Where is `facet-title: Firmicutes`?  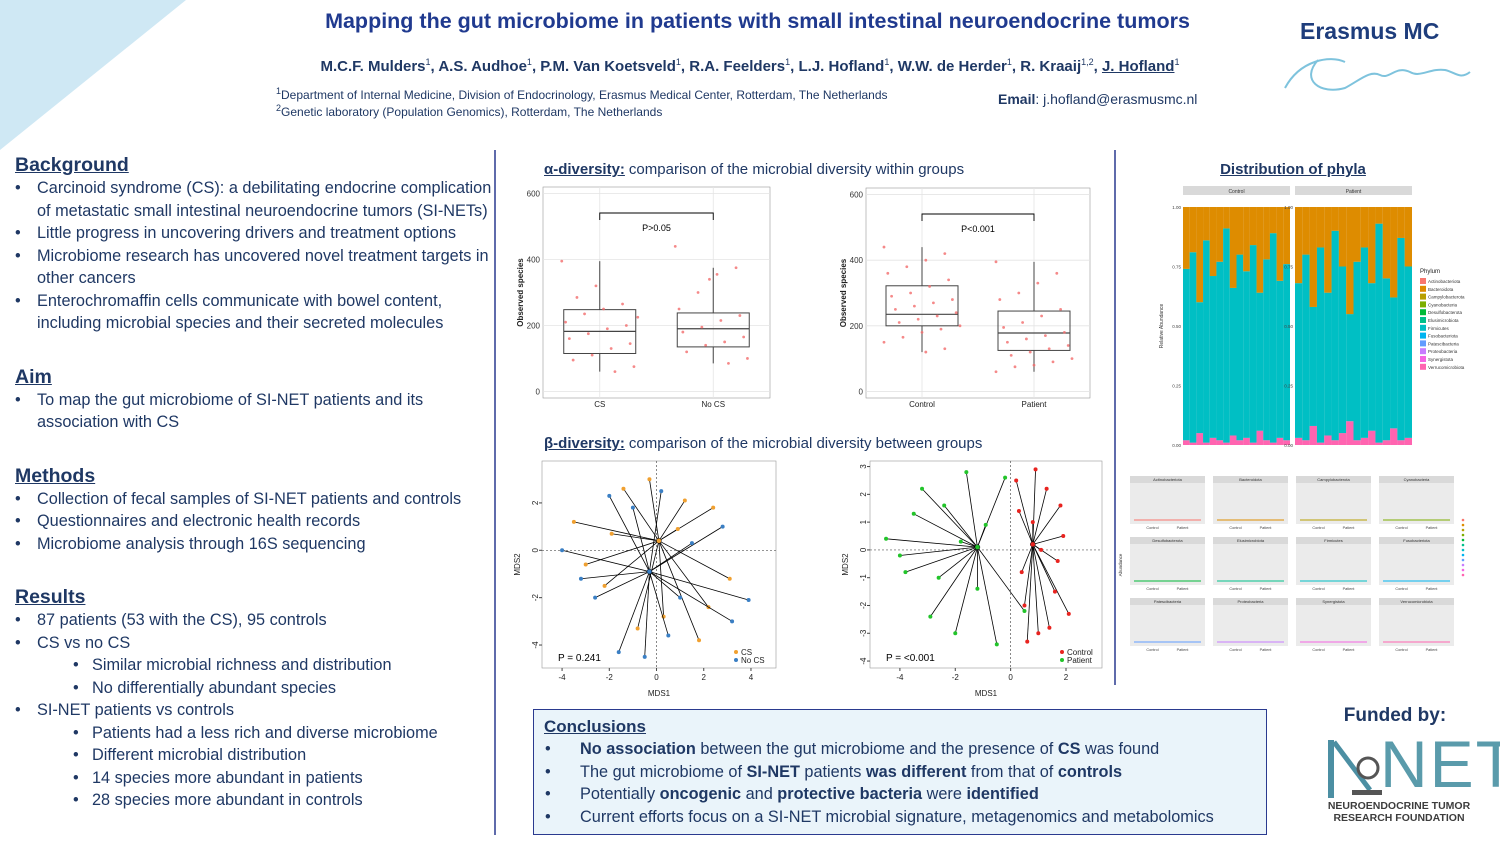
facet-title: Firmicutes is located at coordinates (1333, 540).